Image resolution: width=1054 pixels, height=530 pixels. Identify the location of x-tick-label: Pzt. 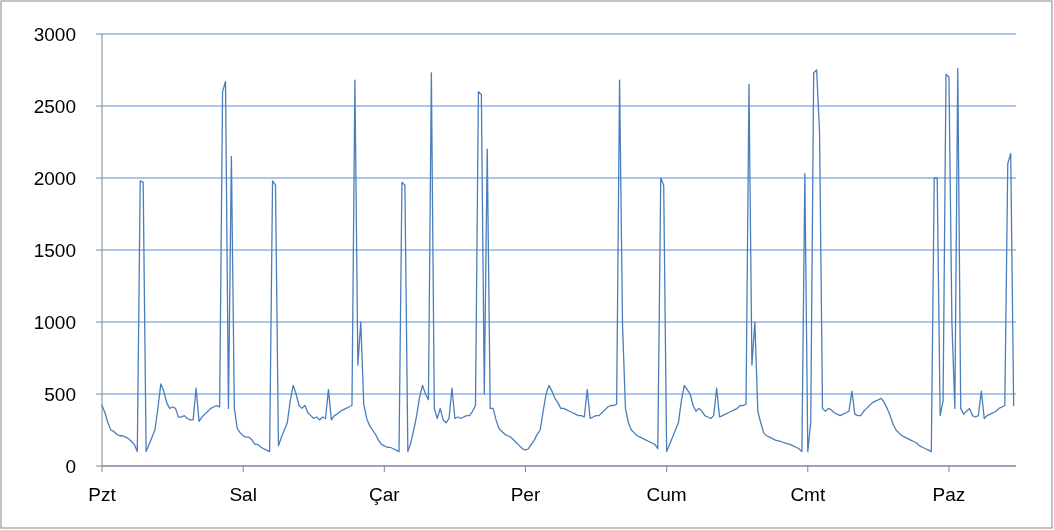
(102, 494).